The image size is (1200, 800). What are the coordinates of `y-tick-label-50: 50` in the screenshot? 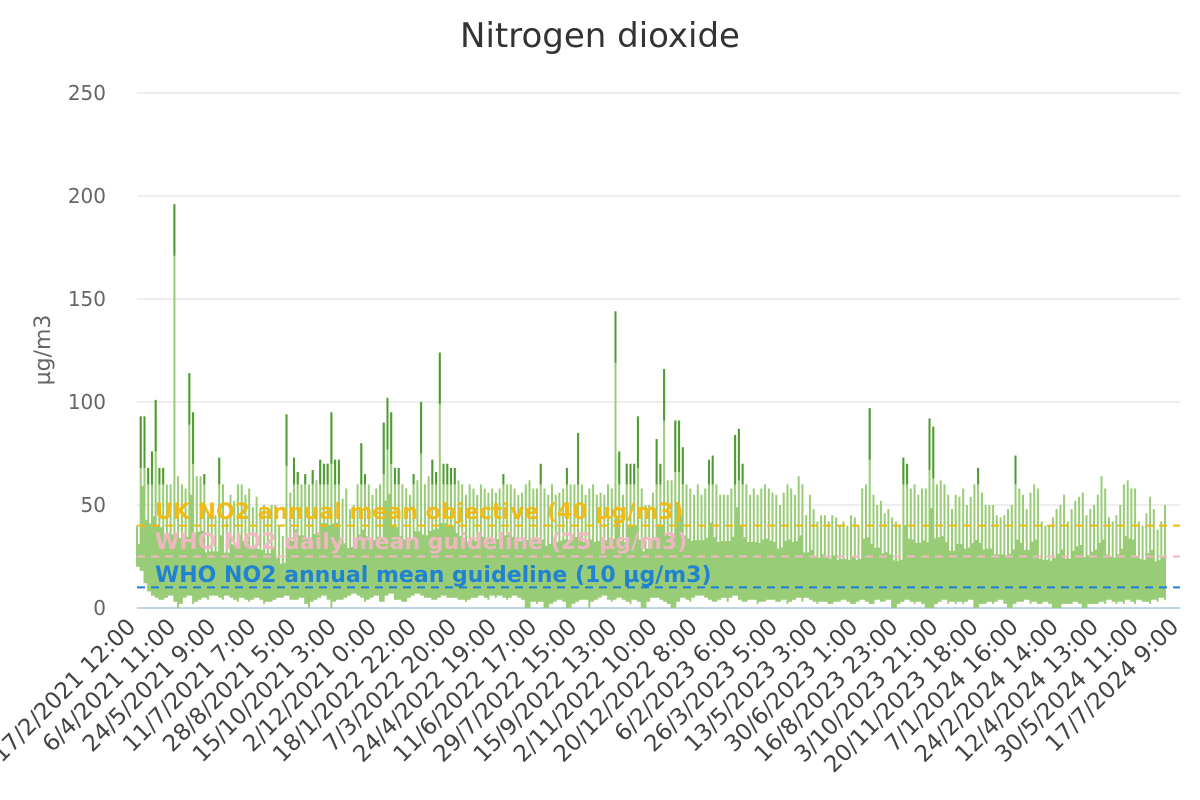 It's located at (93, 505).